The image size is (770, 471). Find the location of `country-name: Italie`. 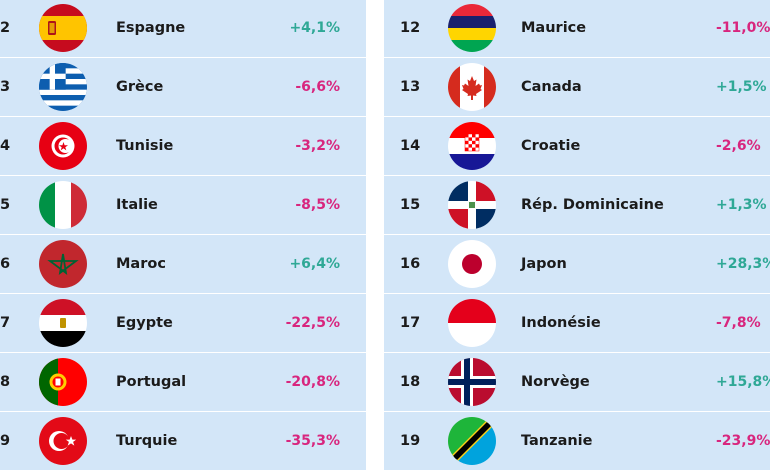

country-name: Italie is located at coordinates (137, 205).